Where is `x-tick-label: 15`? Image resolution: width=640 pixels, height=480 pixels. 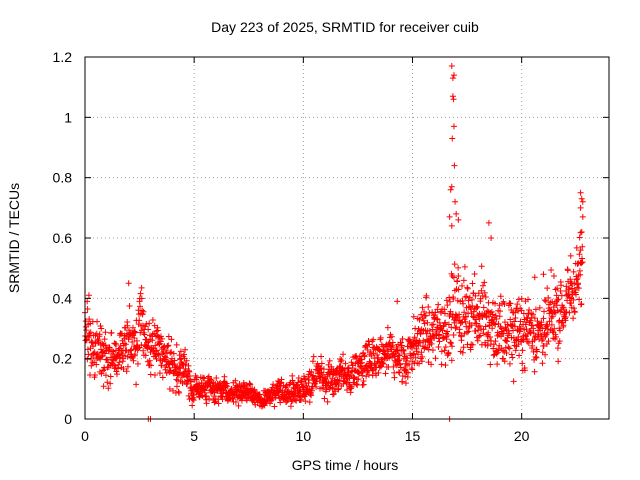 x-tick-label: 15 is located at coordinates (413, 436).